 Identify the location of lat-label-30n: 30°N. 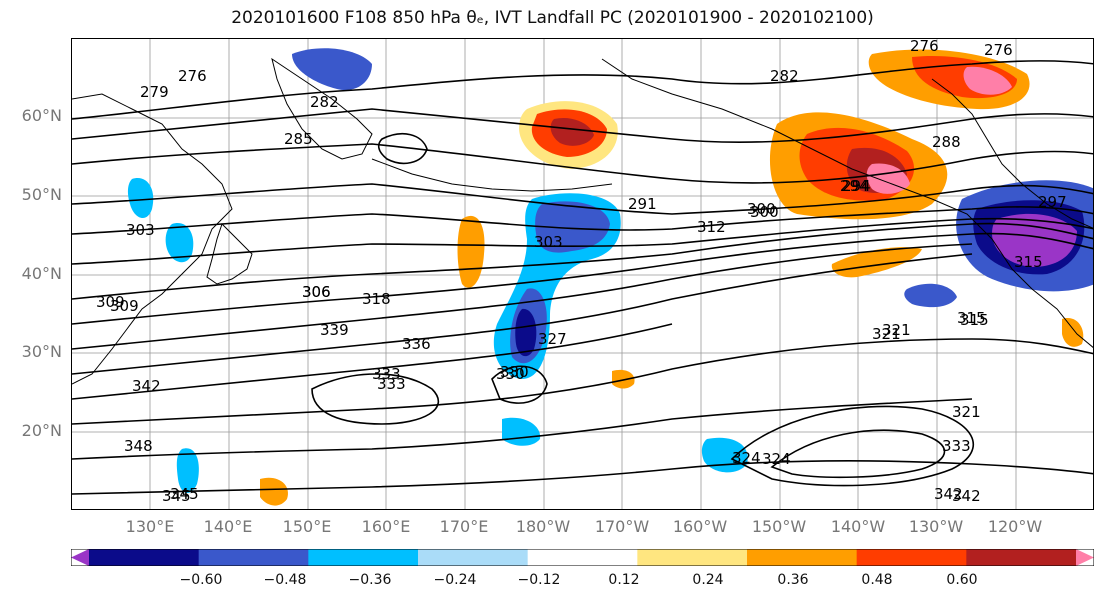
(41, 351).